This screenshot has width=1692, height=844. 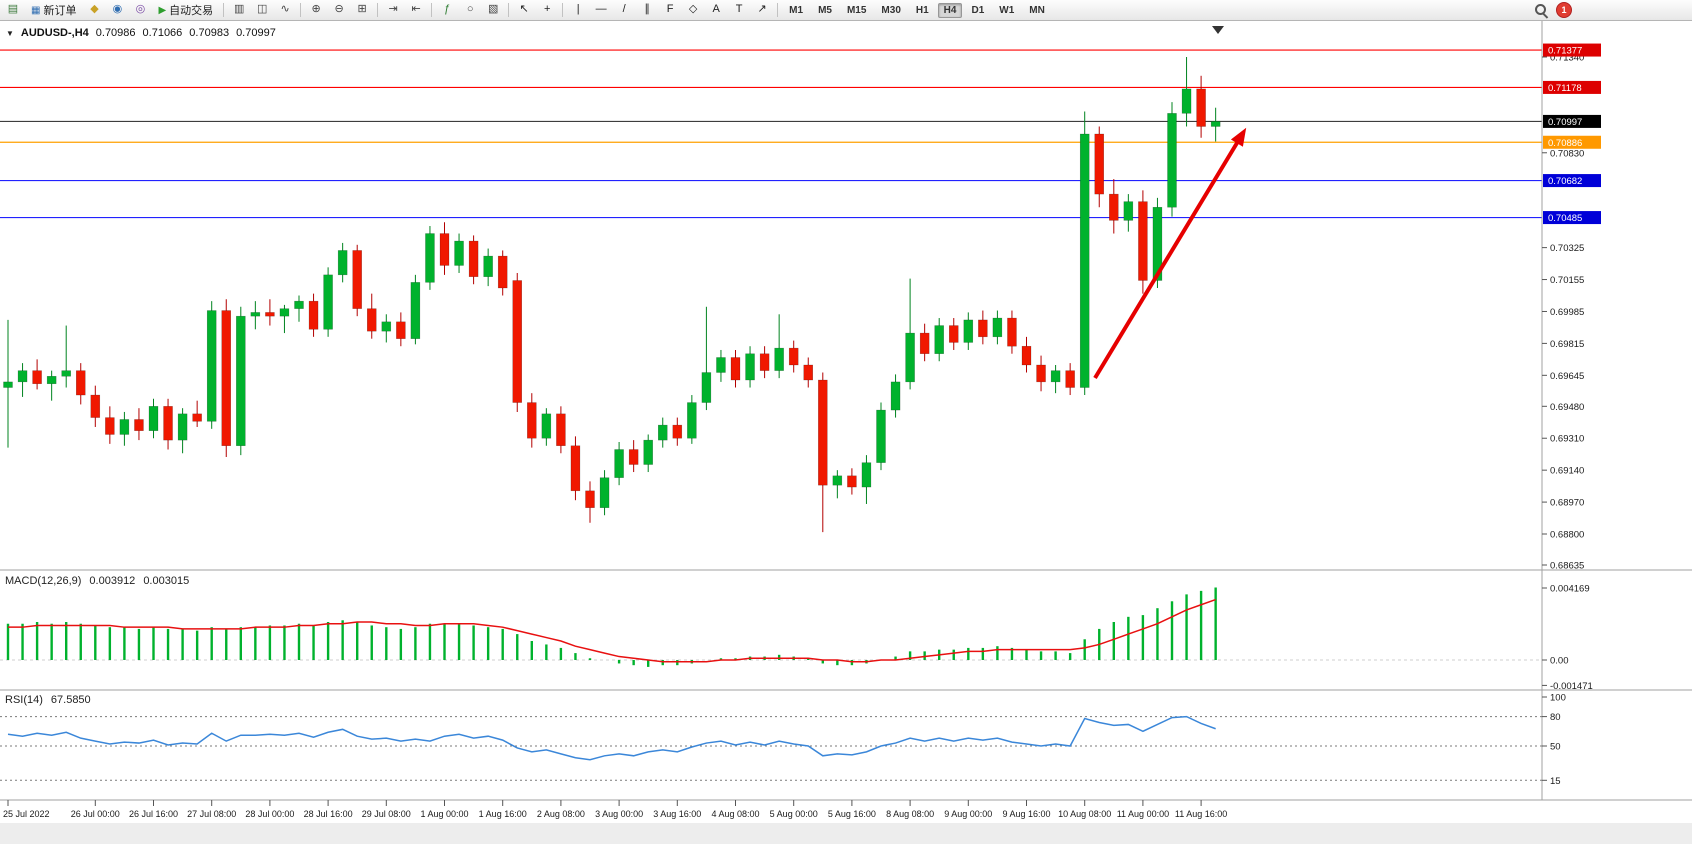 What do you see at coordinates (36, 10) in the screenshot?
I see `new-order-button-icon: ▦` at bounding box center [36, 10].